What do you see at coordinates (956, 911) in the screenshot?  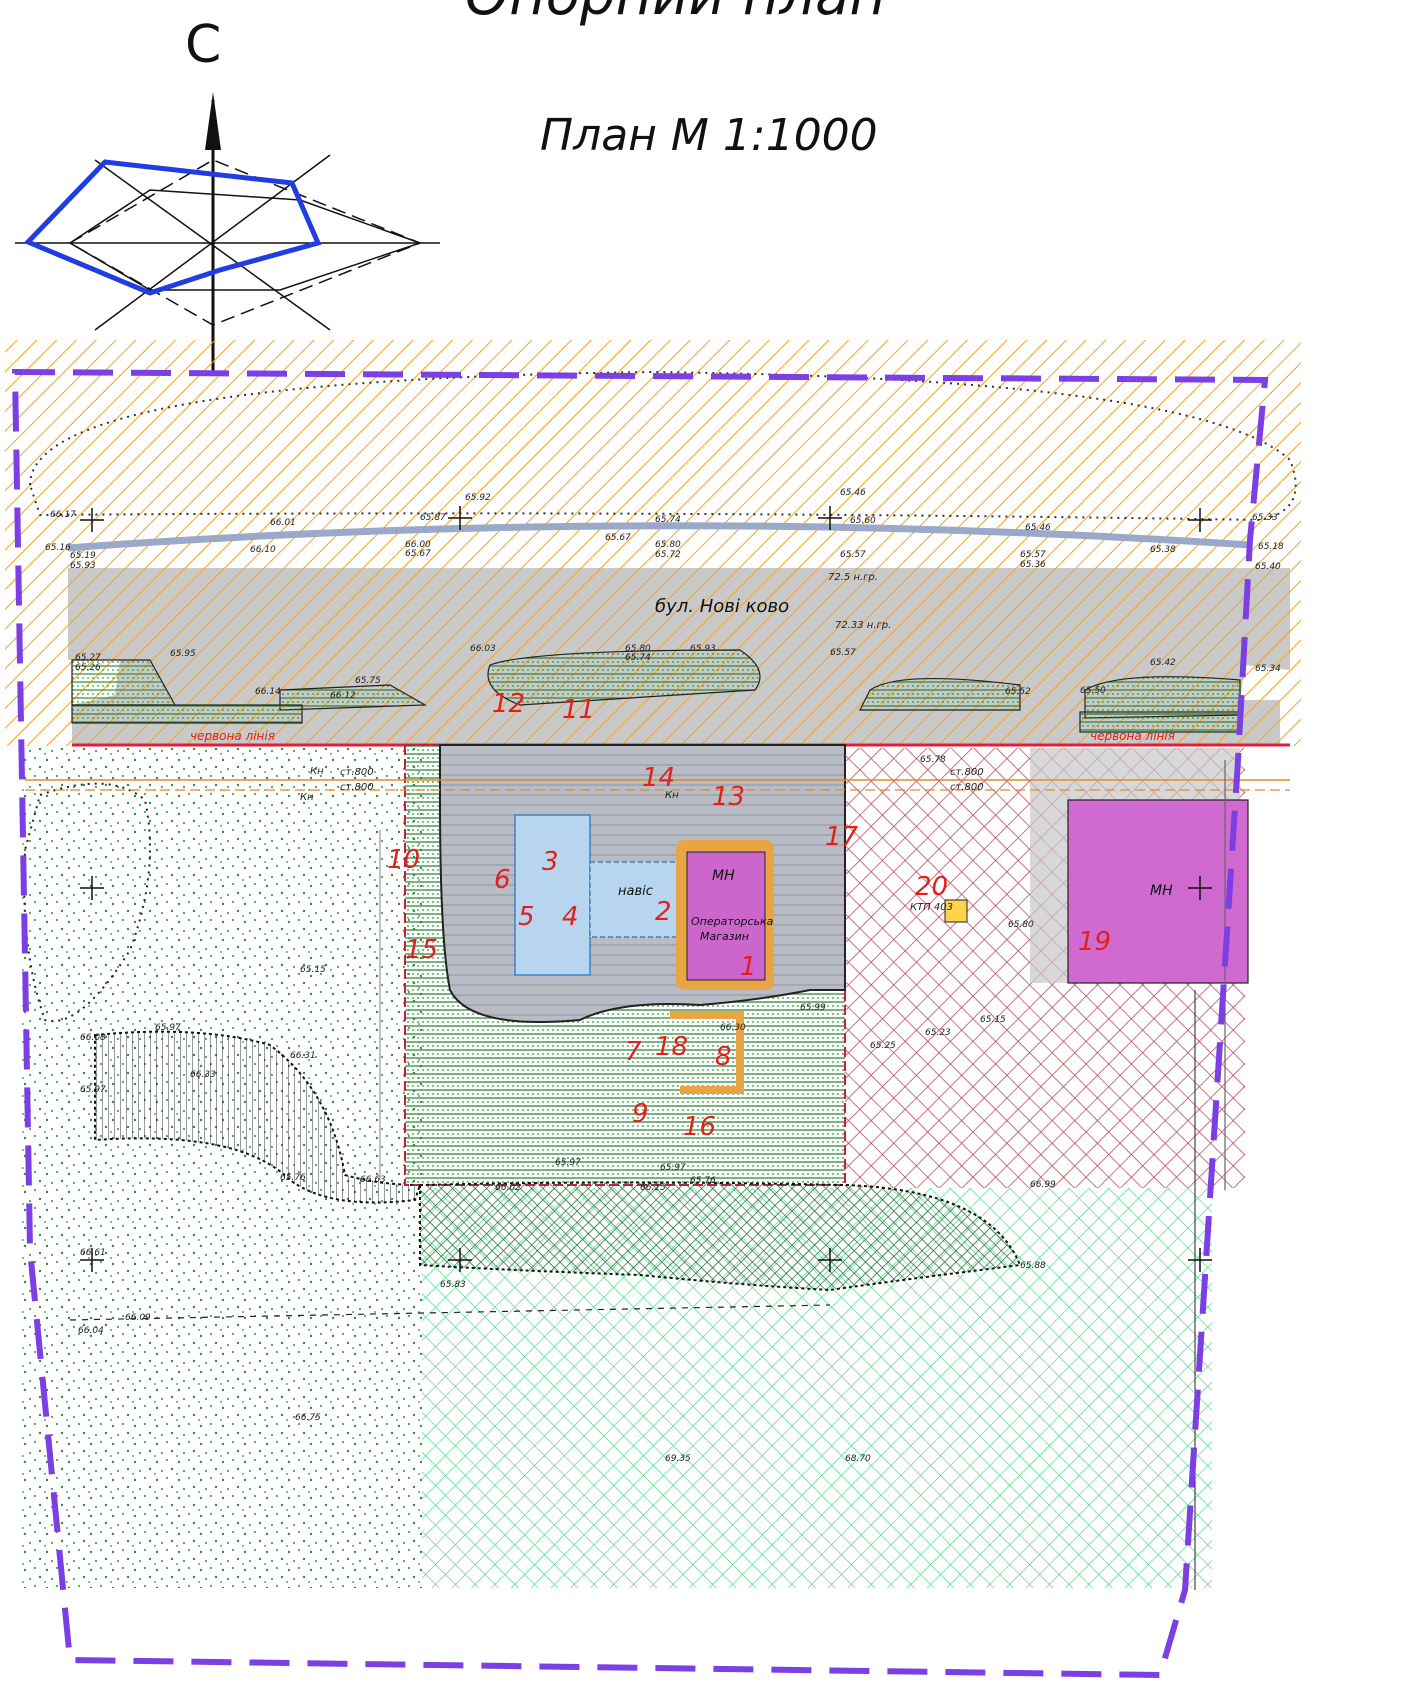 I see `ktp-station` at bounding box center [956, 911].